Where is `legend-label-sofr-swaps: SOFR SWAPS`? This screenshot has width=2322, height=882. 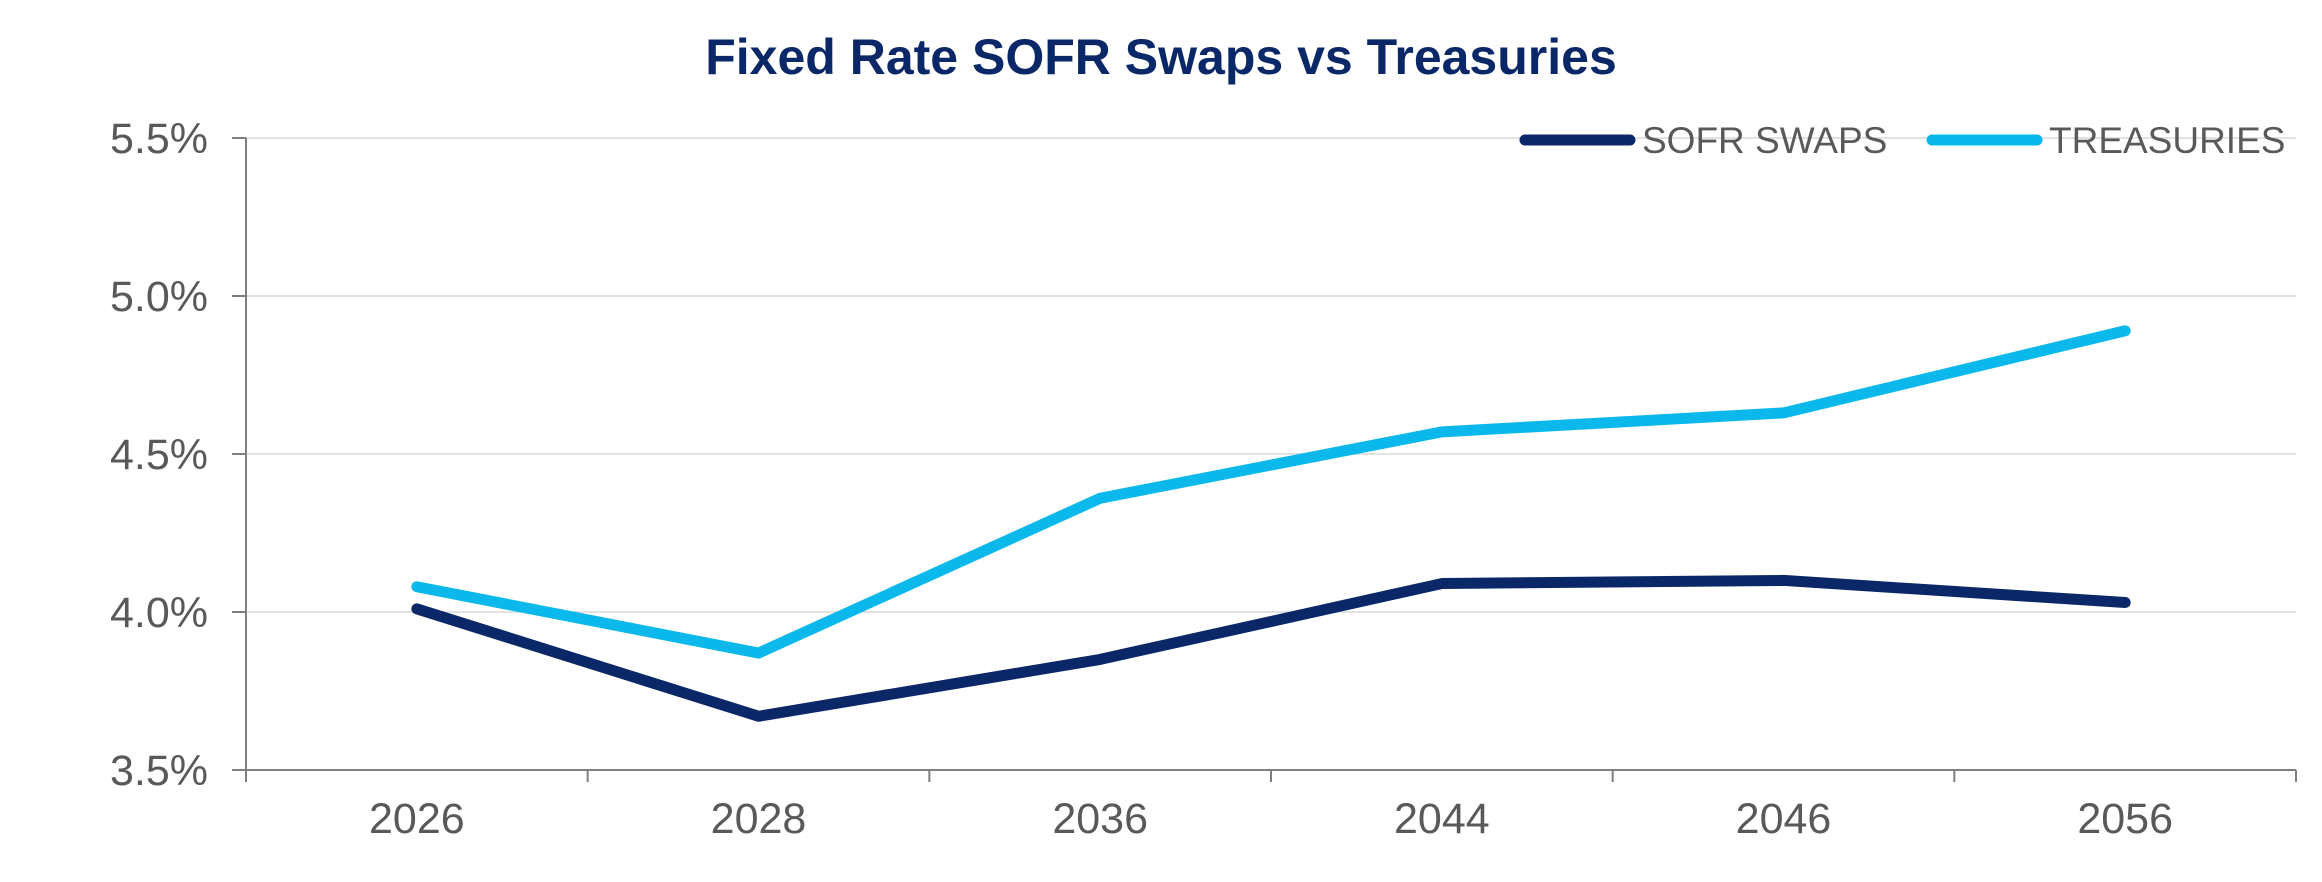 legend-label-sofr-swaps: SOFR SWAPS is located at coordinates (1764, 140).